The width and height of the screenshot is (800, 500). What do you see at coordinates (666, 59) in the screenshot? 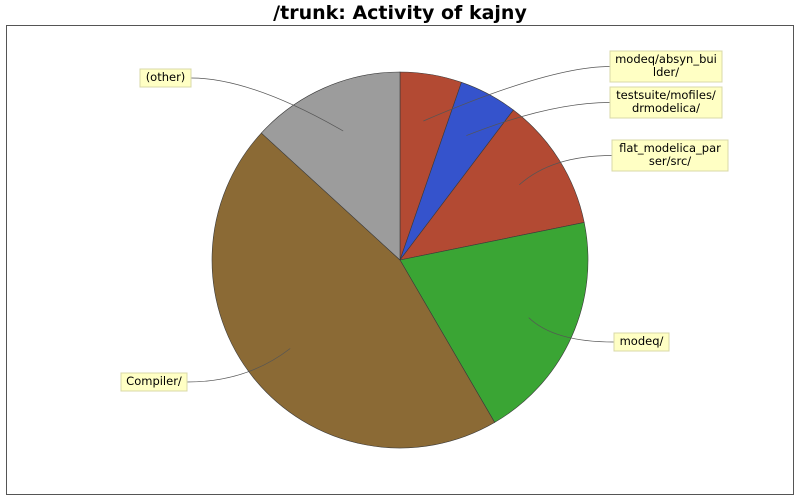
I see `slice-label-line: modeq/absyn_bui` at bounding box center [666, 59].